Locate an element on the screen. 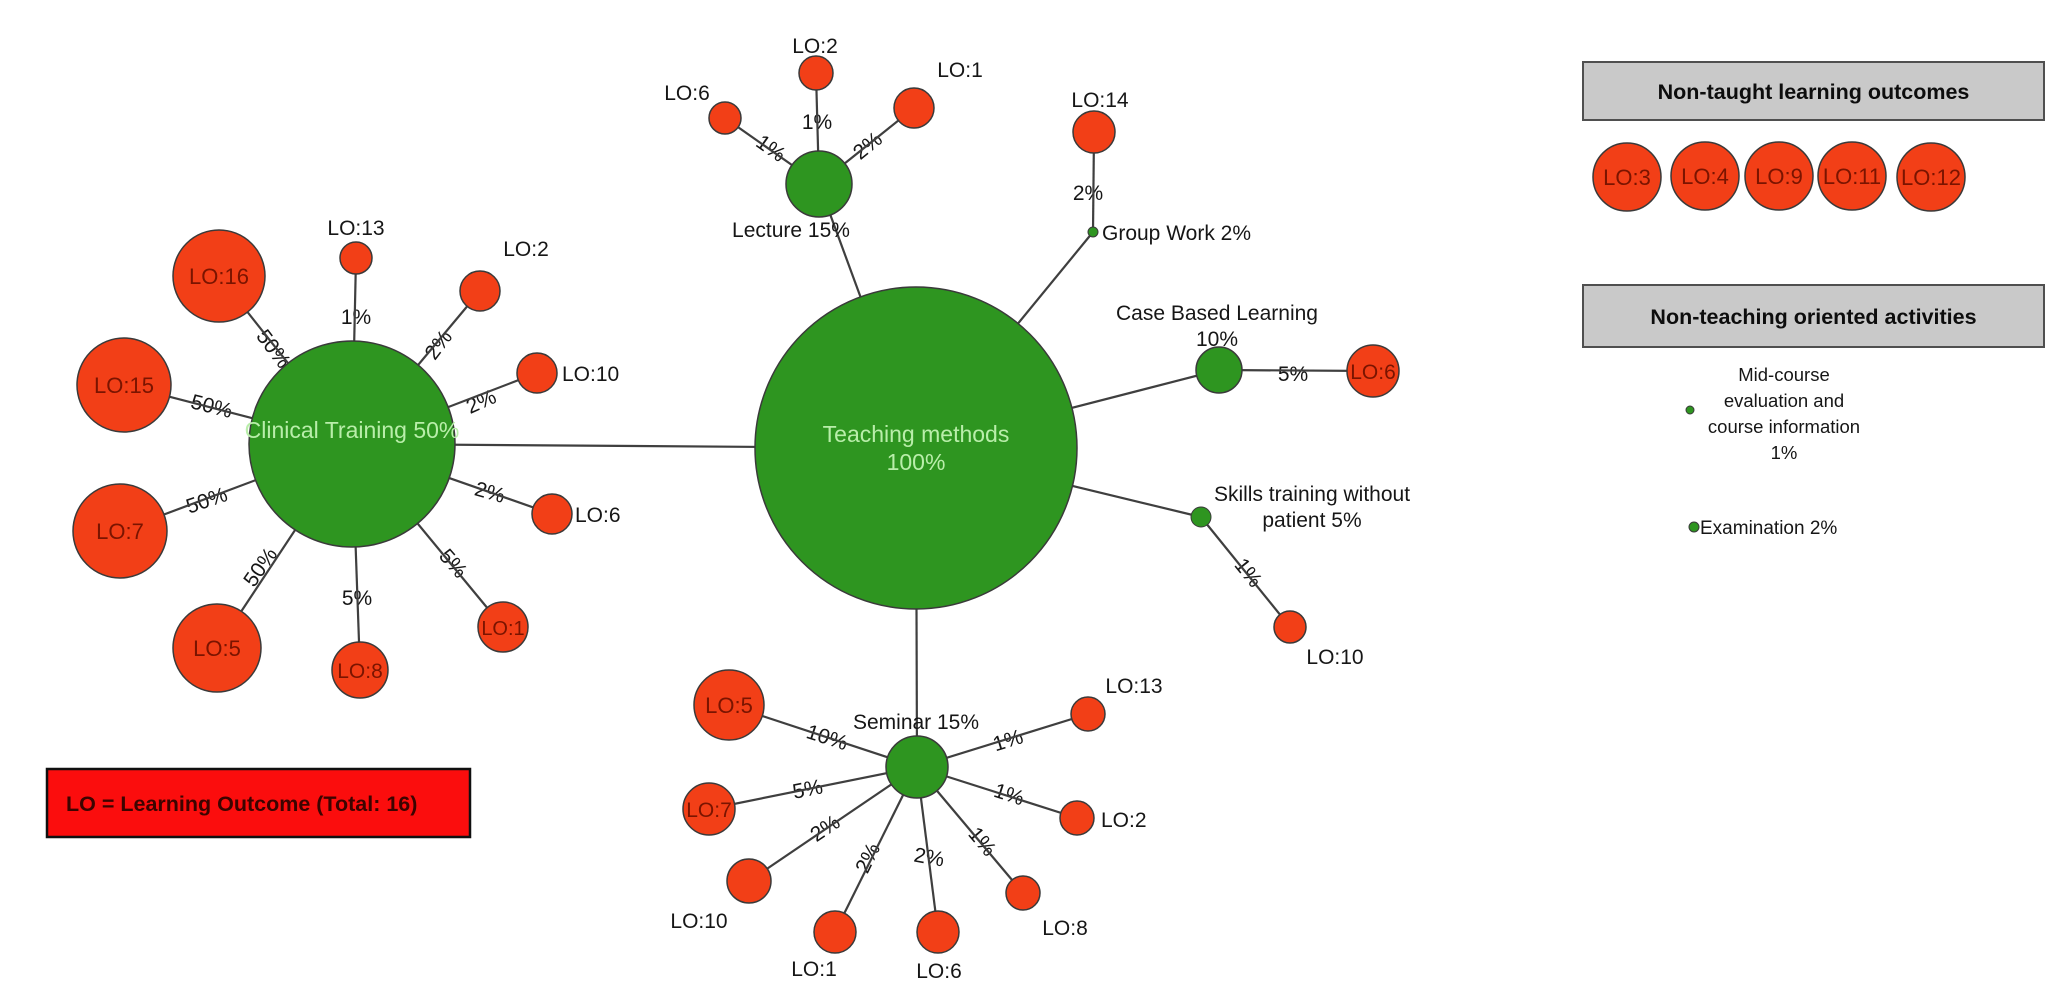  panel-box-non-taught is located at coordinates (1813, 91).